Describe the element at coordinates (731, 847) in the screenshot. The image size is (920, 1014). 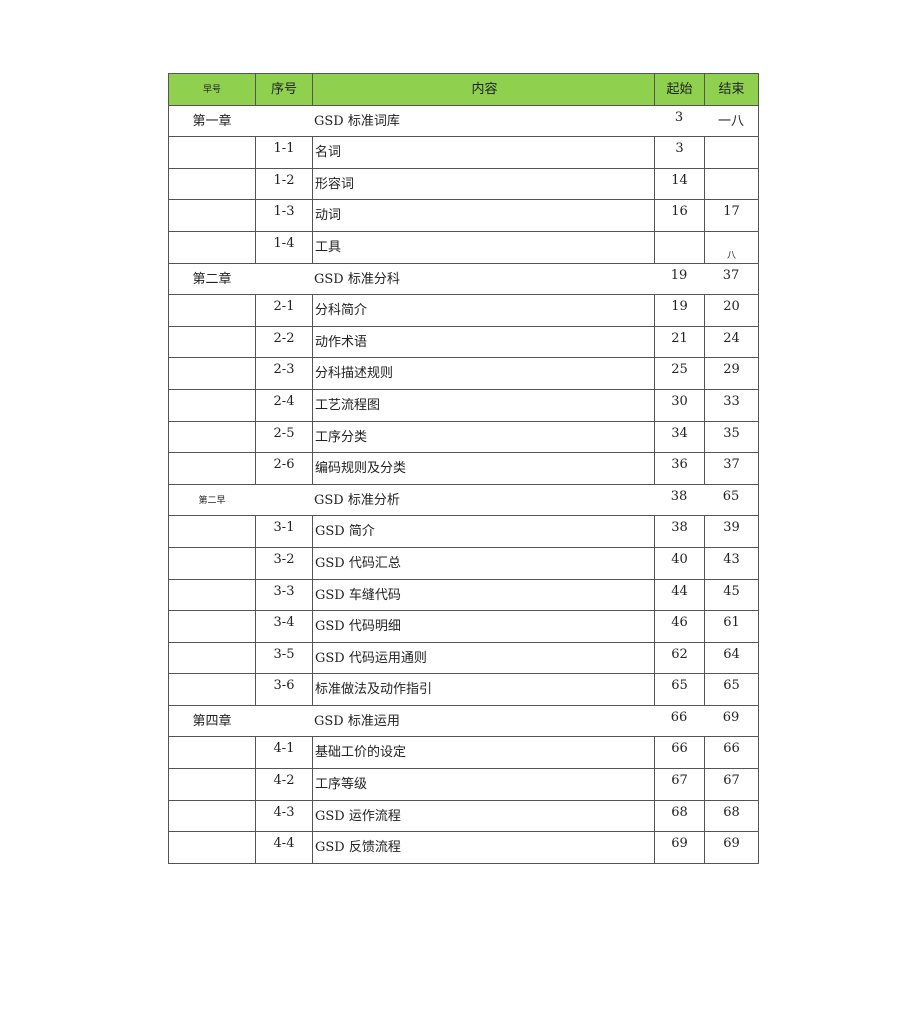
I see `end-page-cell: 69` at that location.